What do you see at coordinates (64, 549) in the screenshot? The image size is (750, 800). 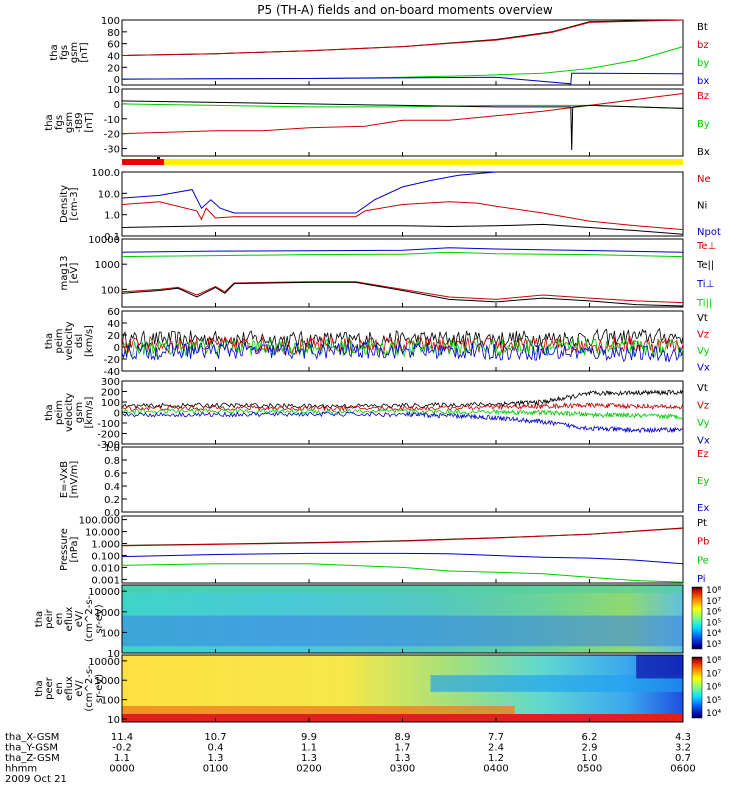 I see `pressure-ylabel-line: Pressure` at bounding box center [64, 549].